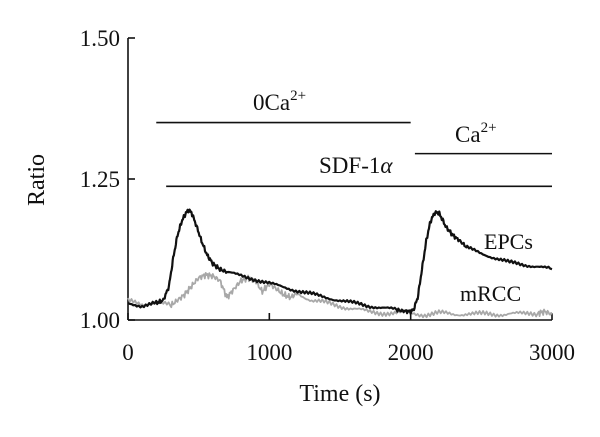 The height and width of the screenshot is (437, 600). I want to click on x-tick-label: 3000, so click(552, 352).